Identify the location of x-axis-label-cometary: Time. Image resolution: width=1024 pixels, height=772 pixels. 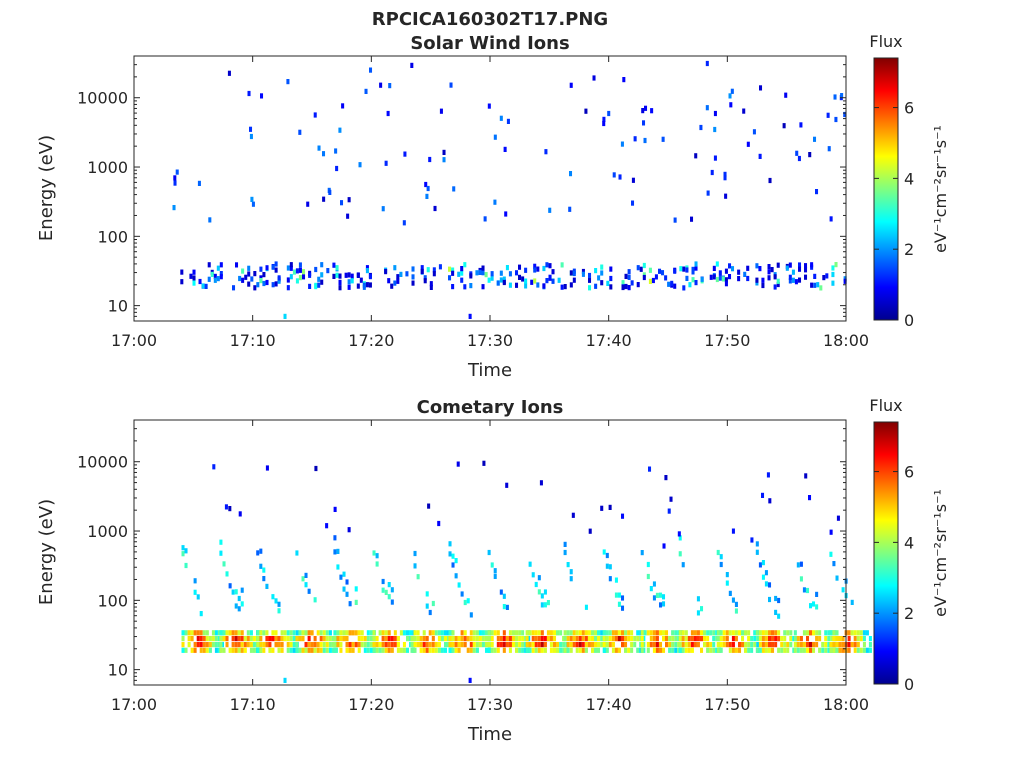
(489, 734).